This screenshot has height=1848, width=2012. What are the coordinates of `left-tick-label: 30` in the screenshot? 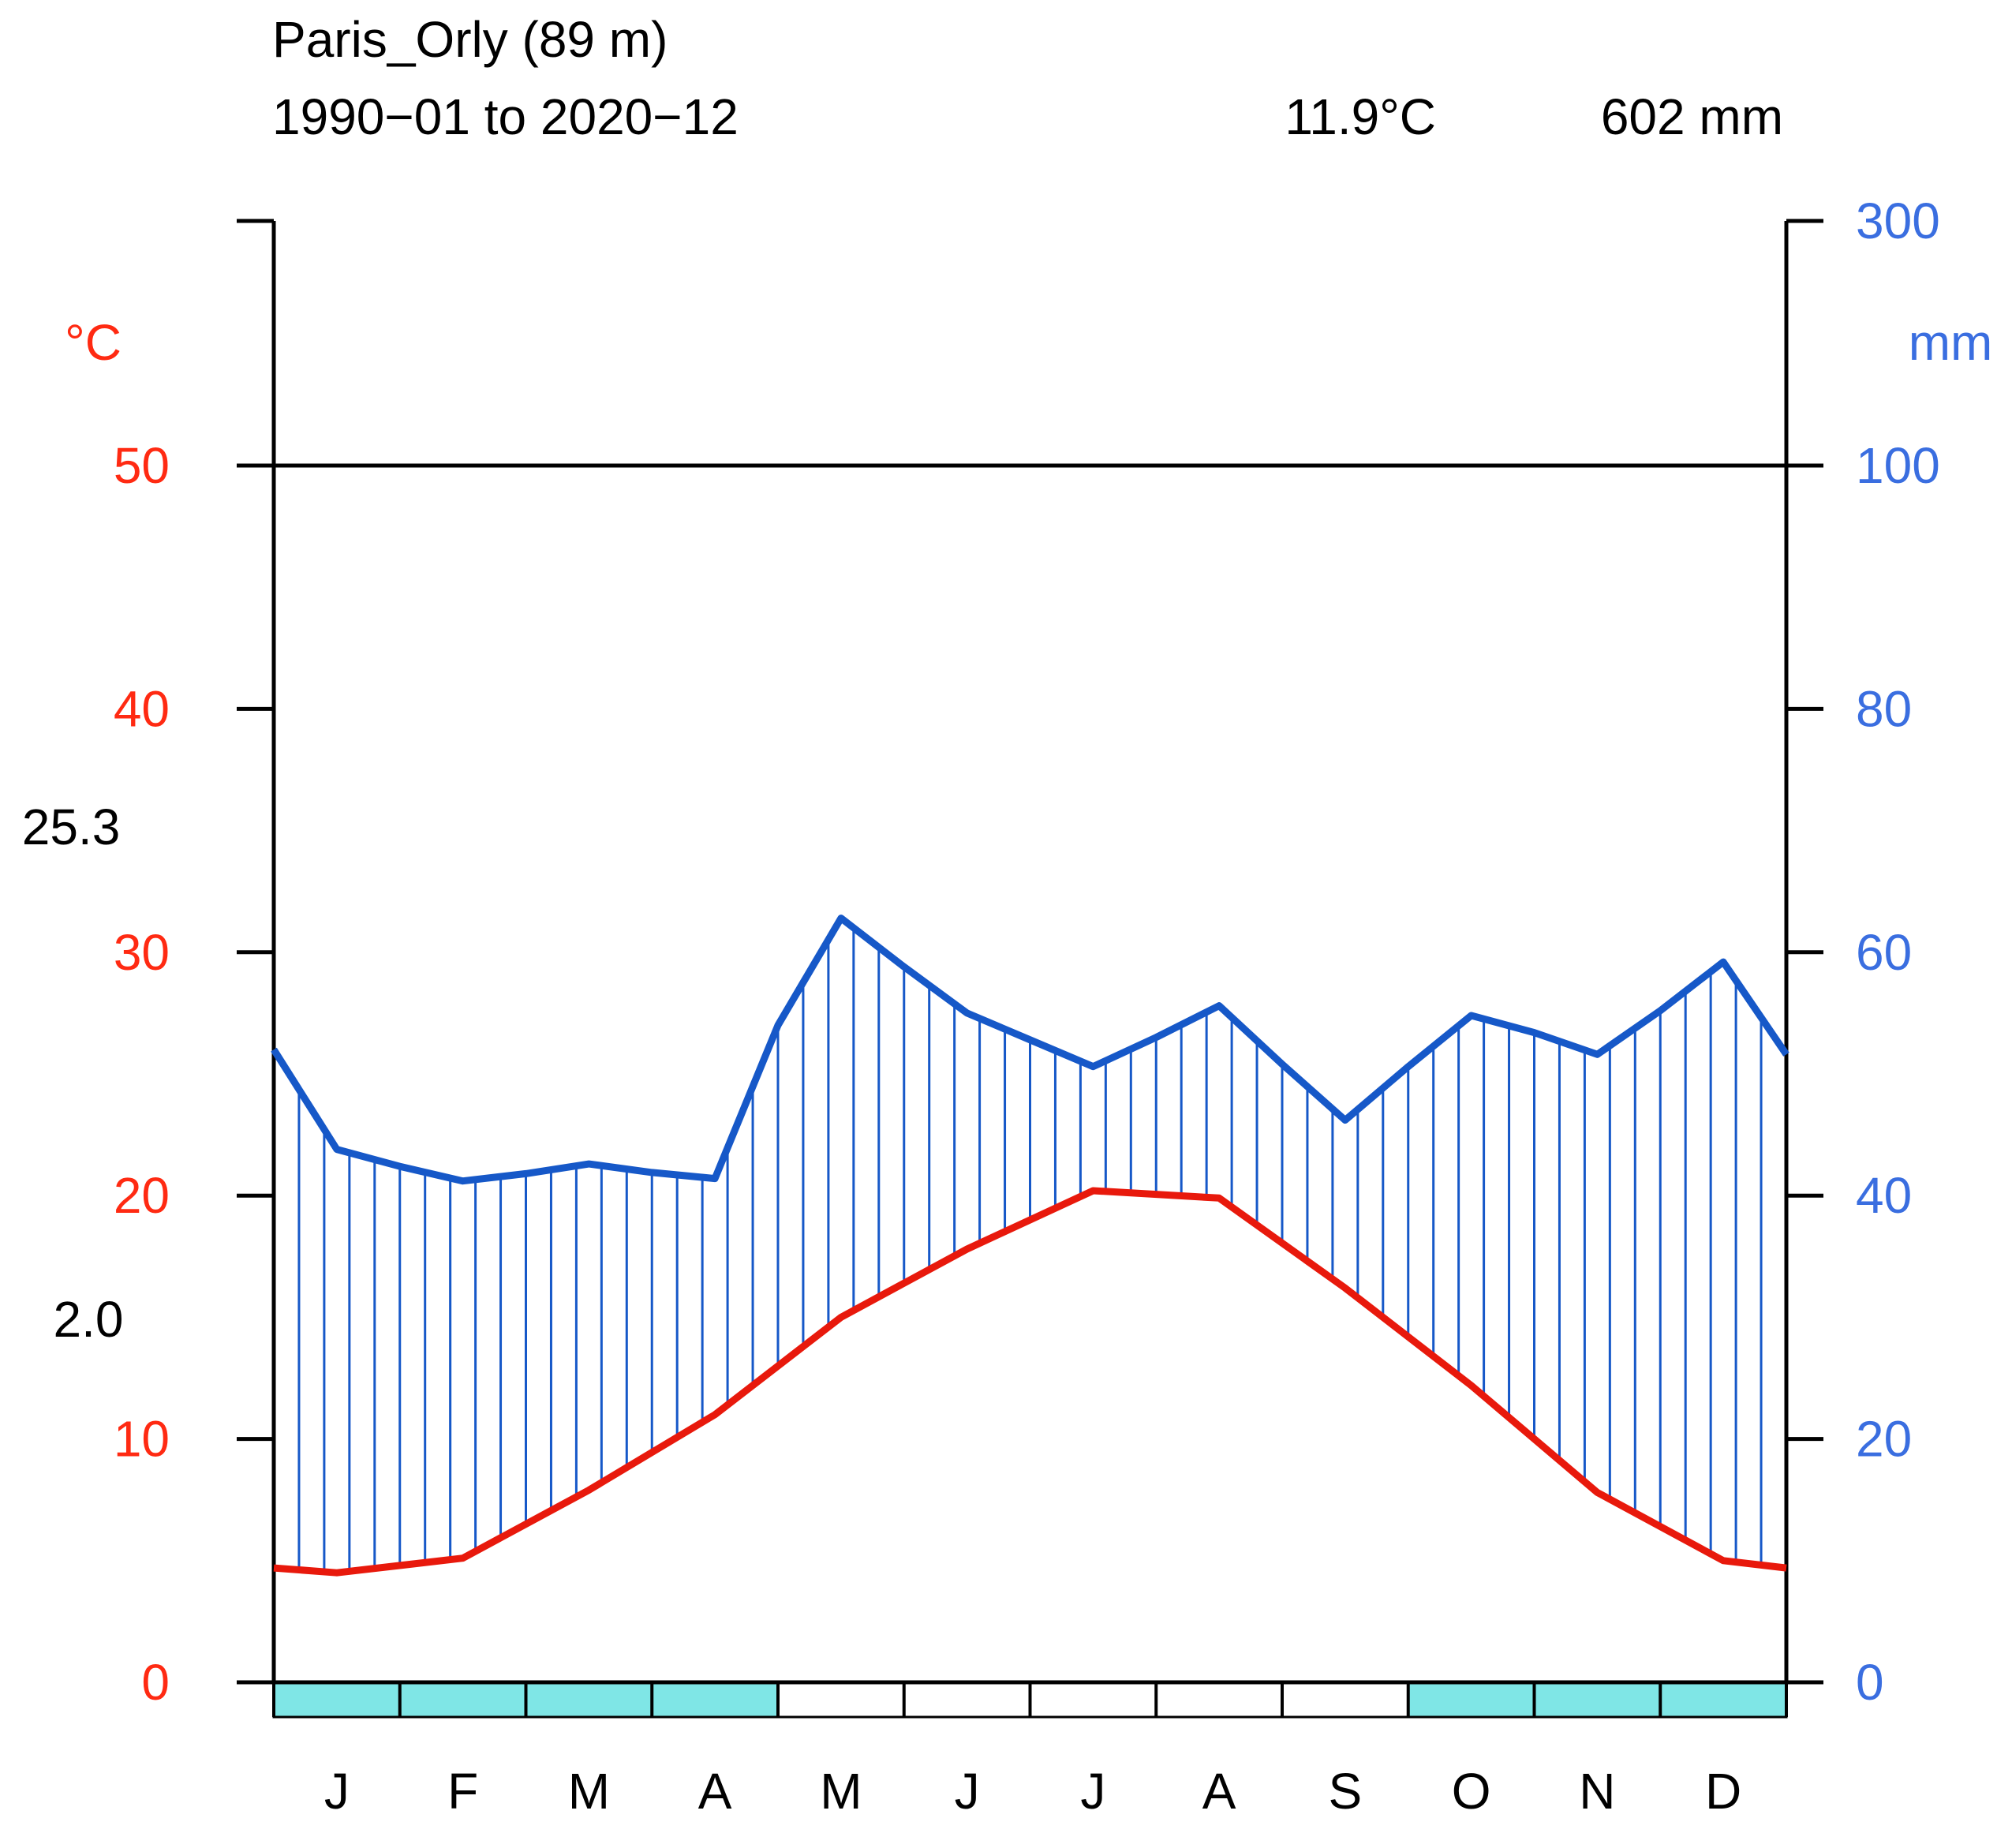 It's located at (142, 953).